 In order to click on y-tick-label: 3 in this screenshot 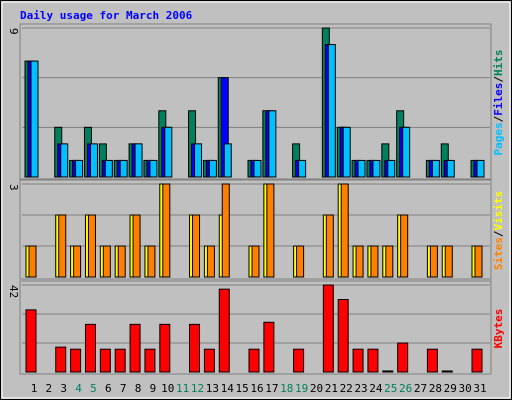, I will do `click(13, 187)`.